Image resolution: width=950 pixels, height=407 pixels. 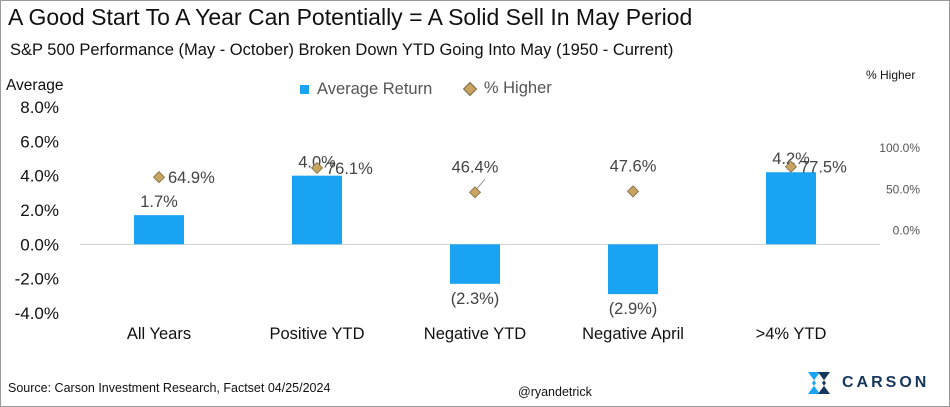 What do you see at coordinates (891, 75) in the screenshot?
I see `y2-axis-label: % Higher` at bounding box center [891, 75].